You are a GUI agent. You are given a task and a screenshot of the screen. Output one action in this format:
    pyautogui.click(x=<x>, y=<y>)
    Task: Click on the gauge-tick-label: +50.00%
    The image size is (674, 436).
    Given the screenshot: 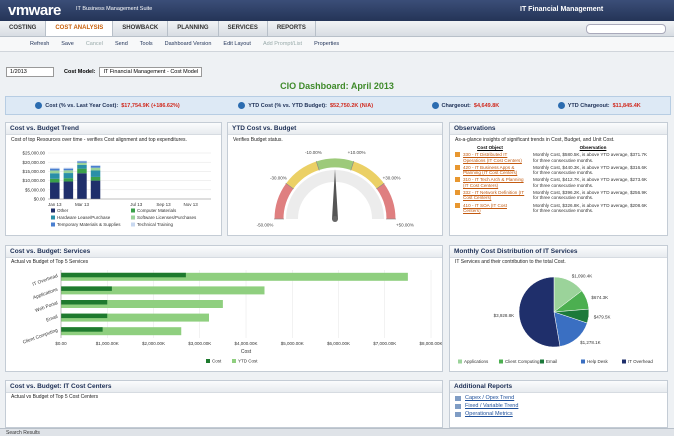 What is the action you would take?
    pyautogui.click(x=405, y=225)
    